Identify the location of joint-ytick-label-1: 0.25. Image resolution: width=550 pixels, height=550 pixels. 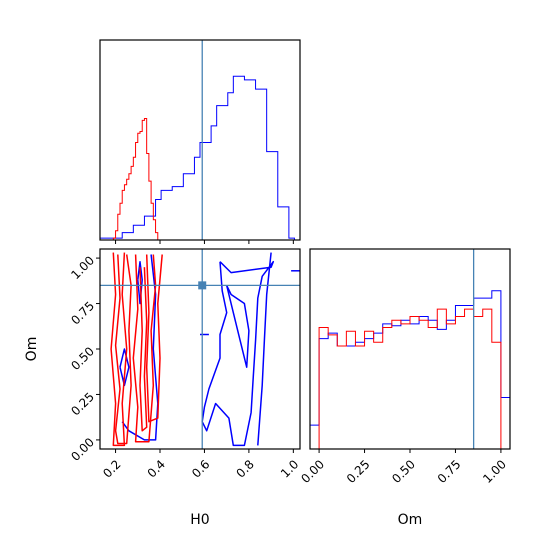
(82, 404).